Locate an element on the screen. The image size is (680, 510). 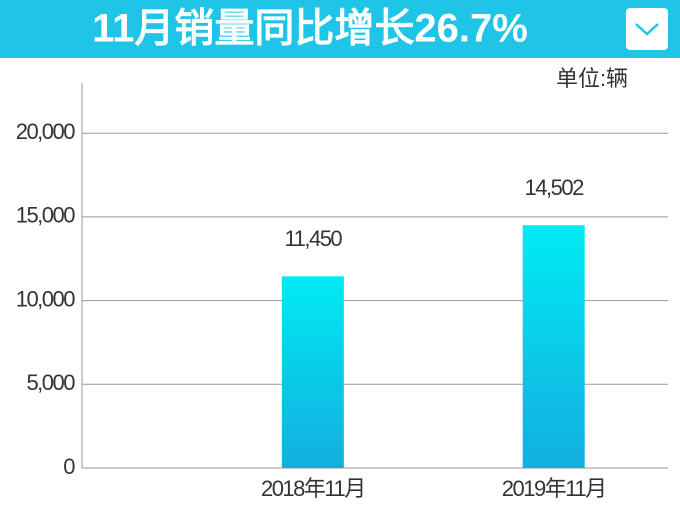
unit-label: 单位:辆 is located at coordinates (592, 78).